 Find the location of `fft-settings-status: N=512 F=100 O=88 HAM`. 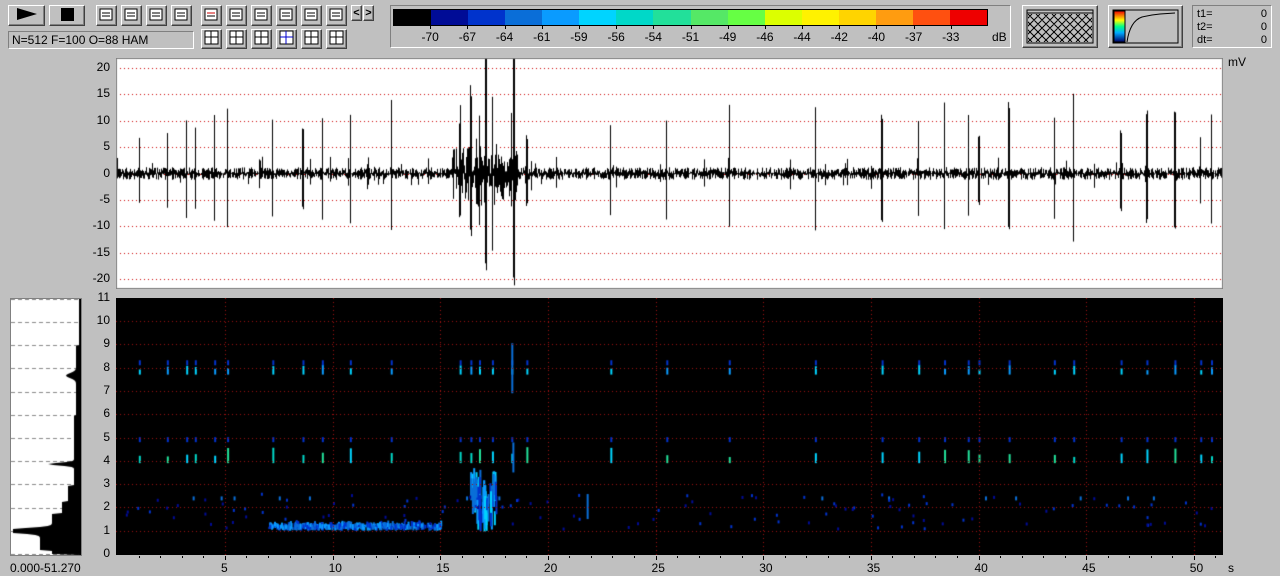

fft-settings-status: N=512 F=100 O=88 HAM is located at coordinates (101, 40).